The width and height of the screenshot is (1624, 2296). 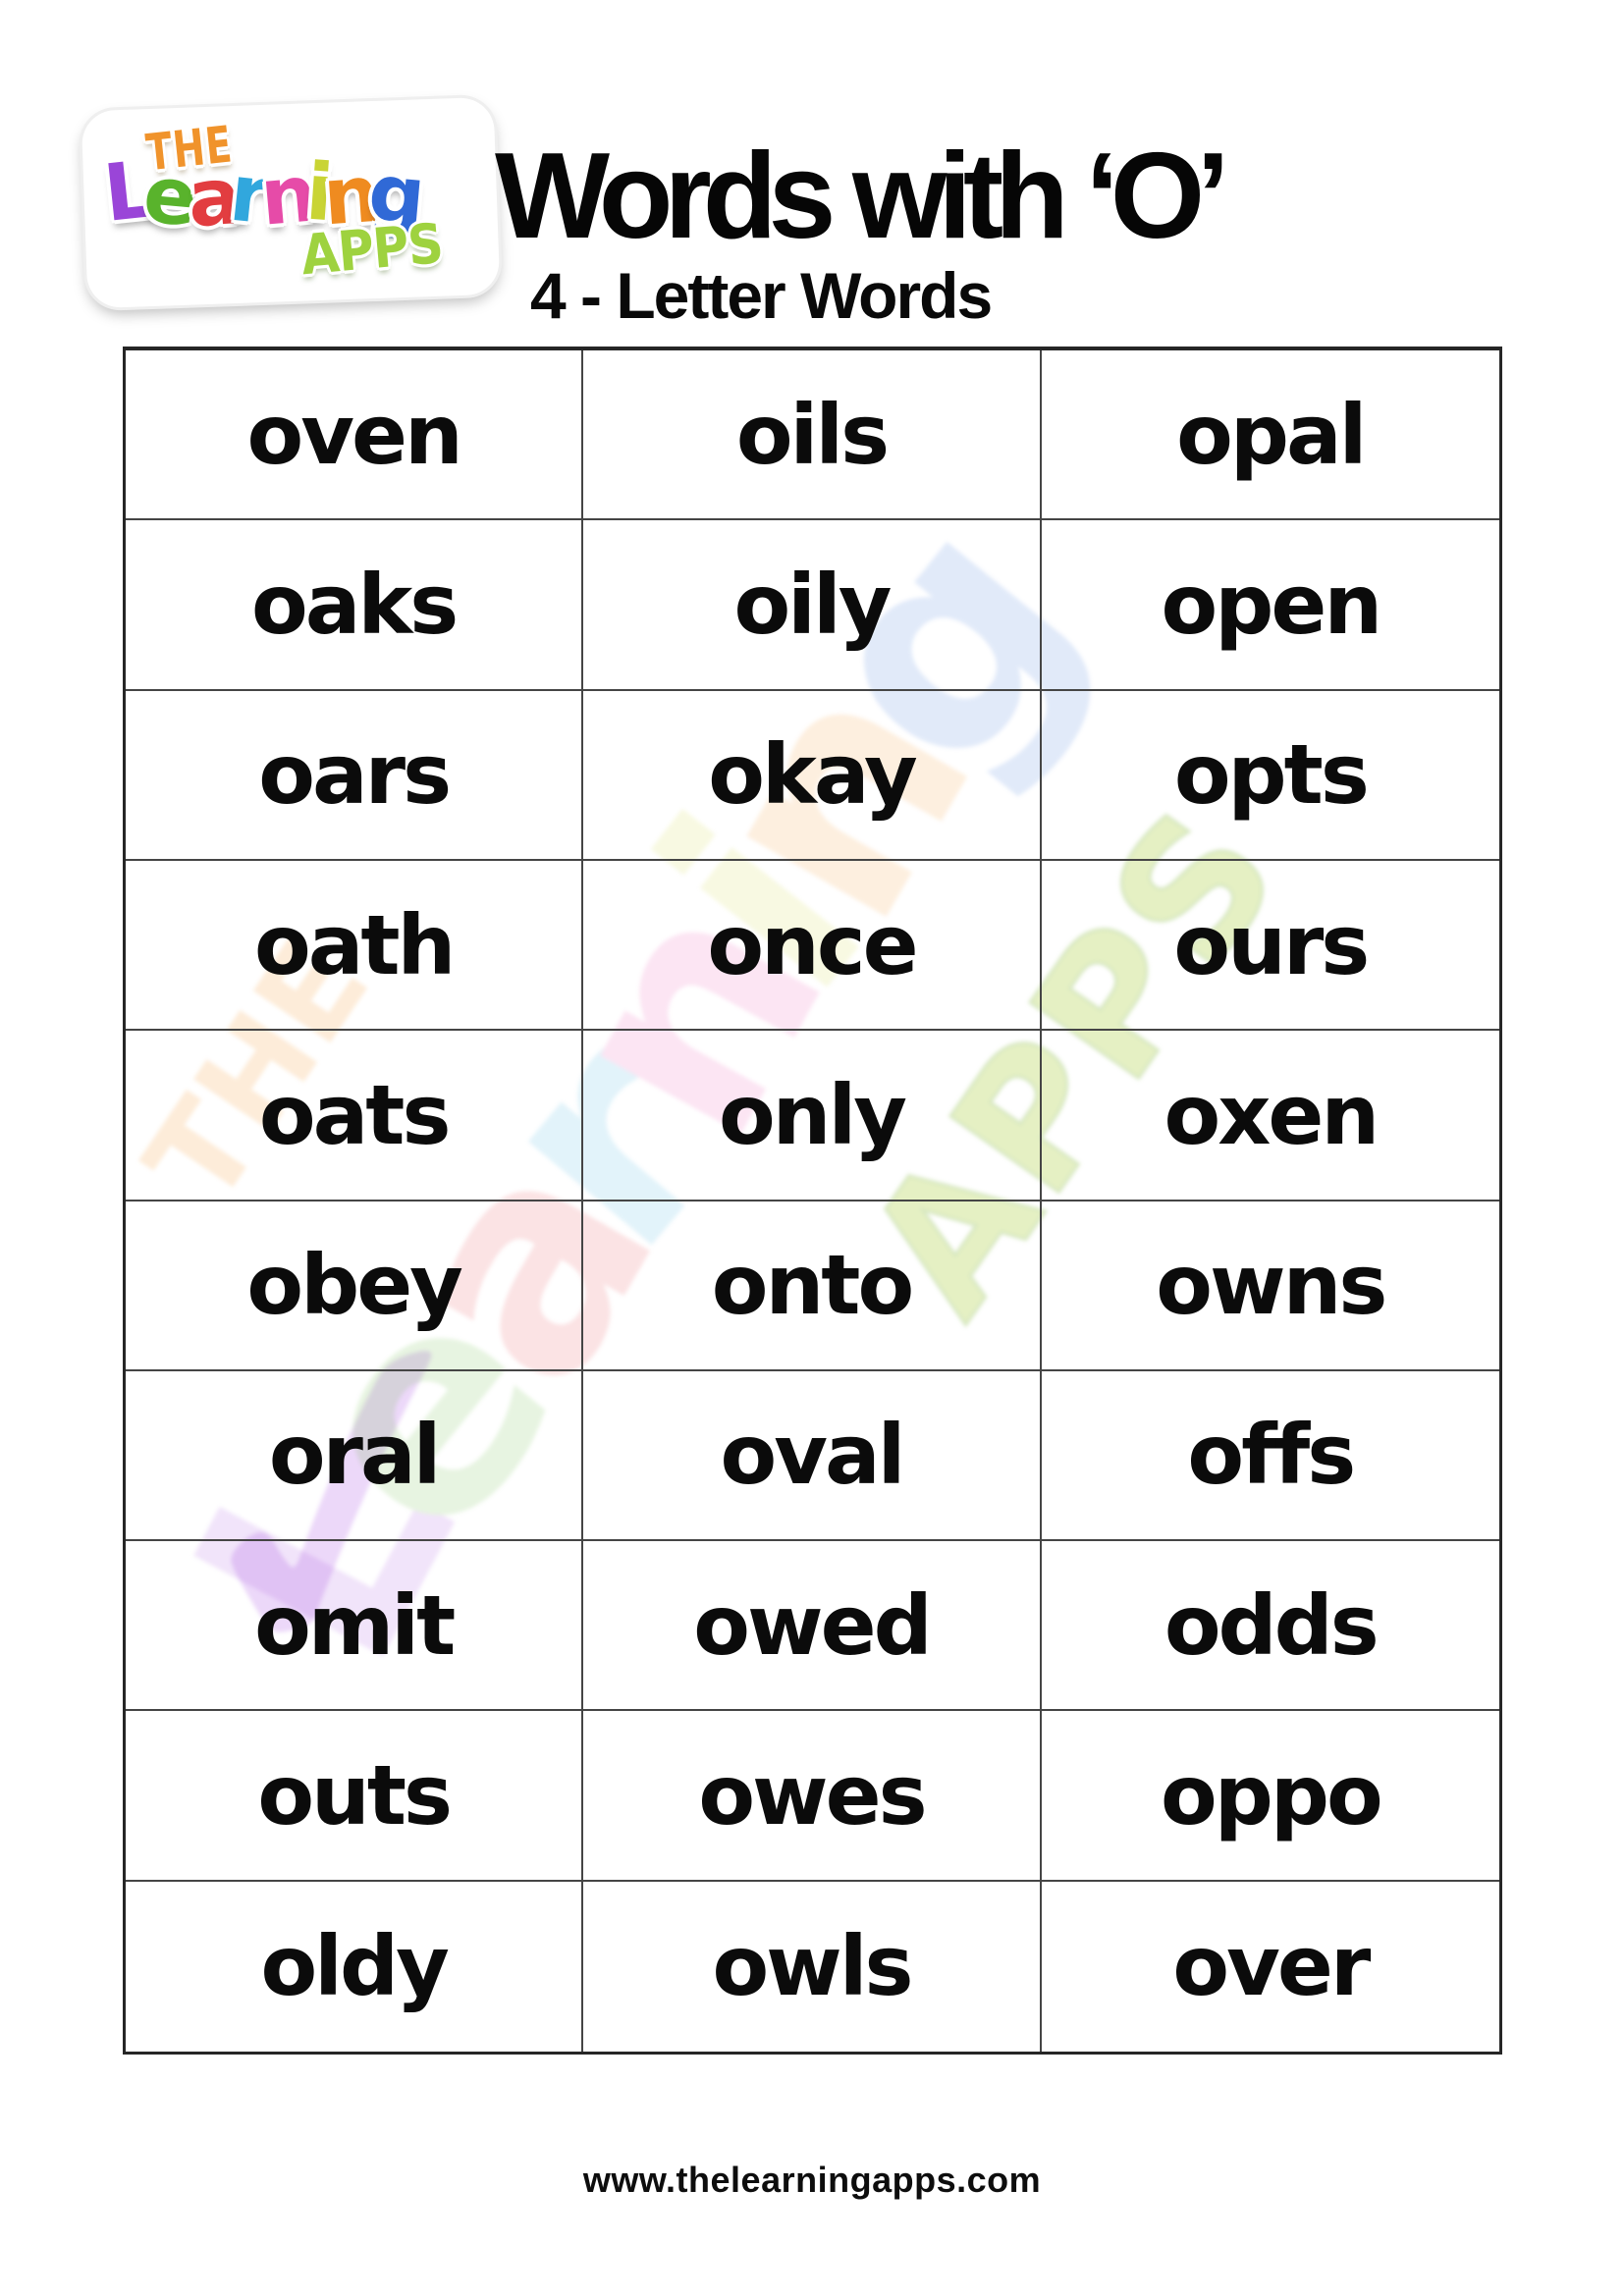 I want to click on word-cell: onto, so click(x=812, y=1286).